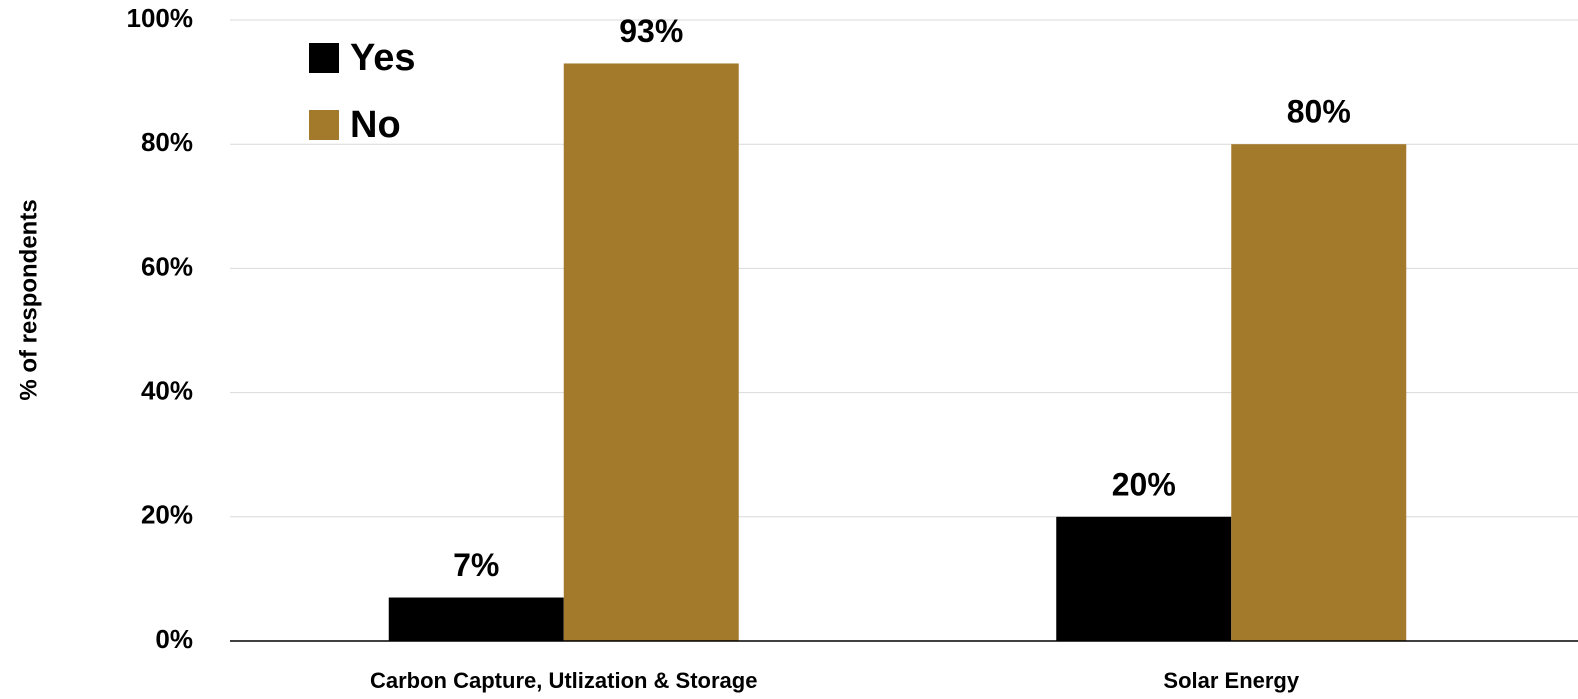 The height and width of the screenshot is (699, 1578). What do you see at coordinates (375, 125) in the screenshot?
I see `legend-label: No` at bounding box center [375, 125].